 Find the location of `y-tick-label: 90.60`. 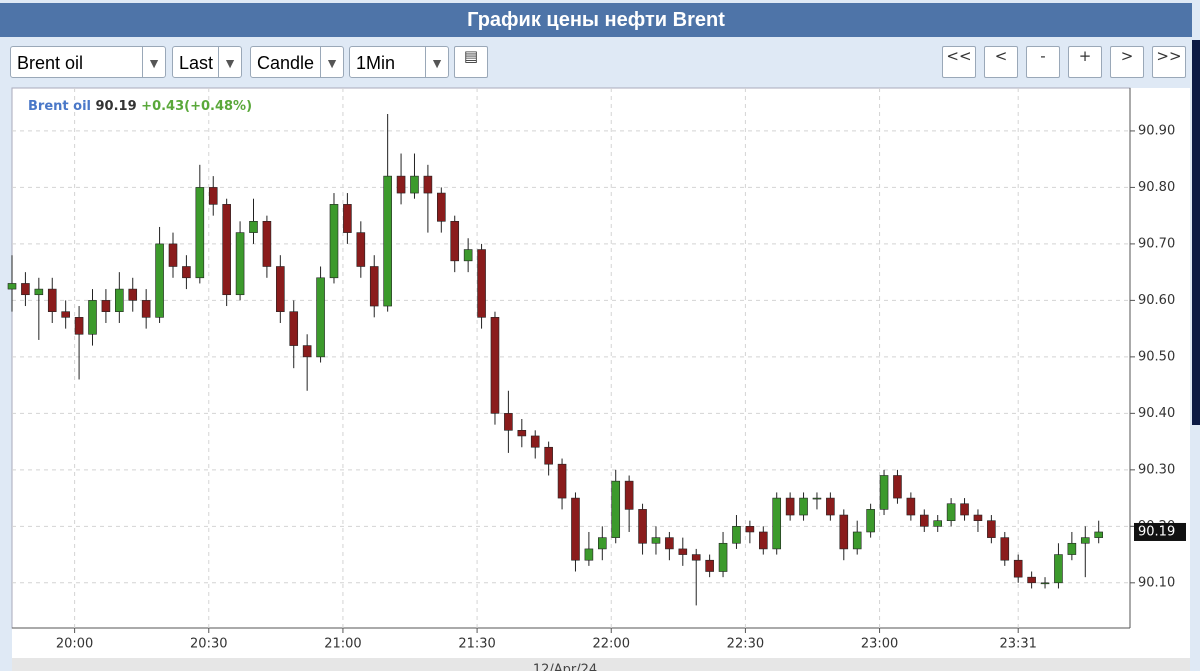

y-tick-label: 90.60 is located at coordinates (1156, 300).